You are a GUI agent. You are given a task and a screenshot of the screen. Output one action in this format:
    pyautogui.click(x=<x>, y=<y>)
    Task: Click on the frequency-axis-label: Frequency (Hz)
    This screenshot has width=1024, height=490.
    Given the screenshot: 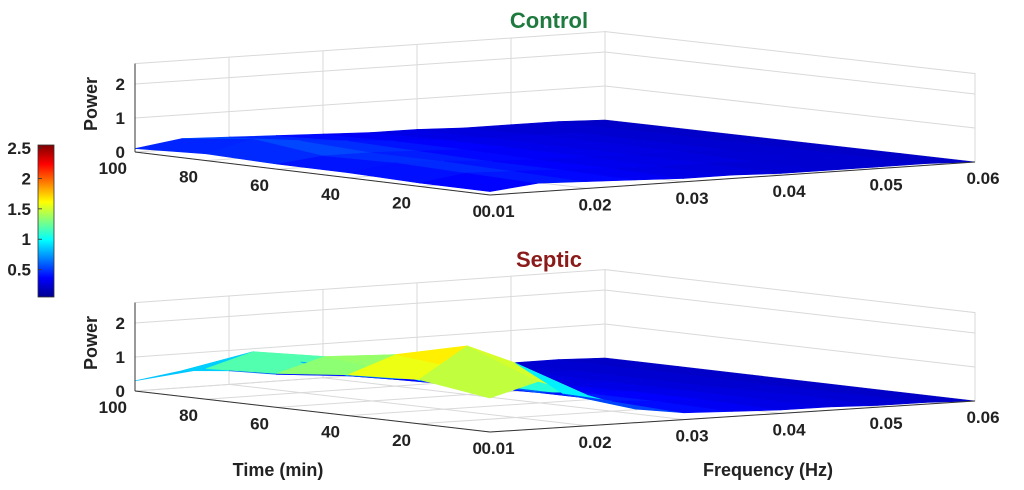 What is the action you would take?
    pyautogui.click(x=768, y=470)
    